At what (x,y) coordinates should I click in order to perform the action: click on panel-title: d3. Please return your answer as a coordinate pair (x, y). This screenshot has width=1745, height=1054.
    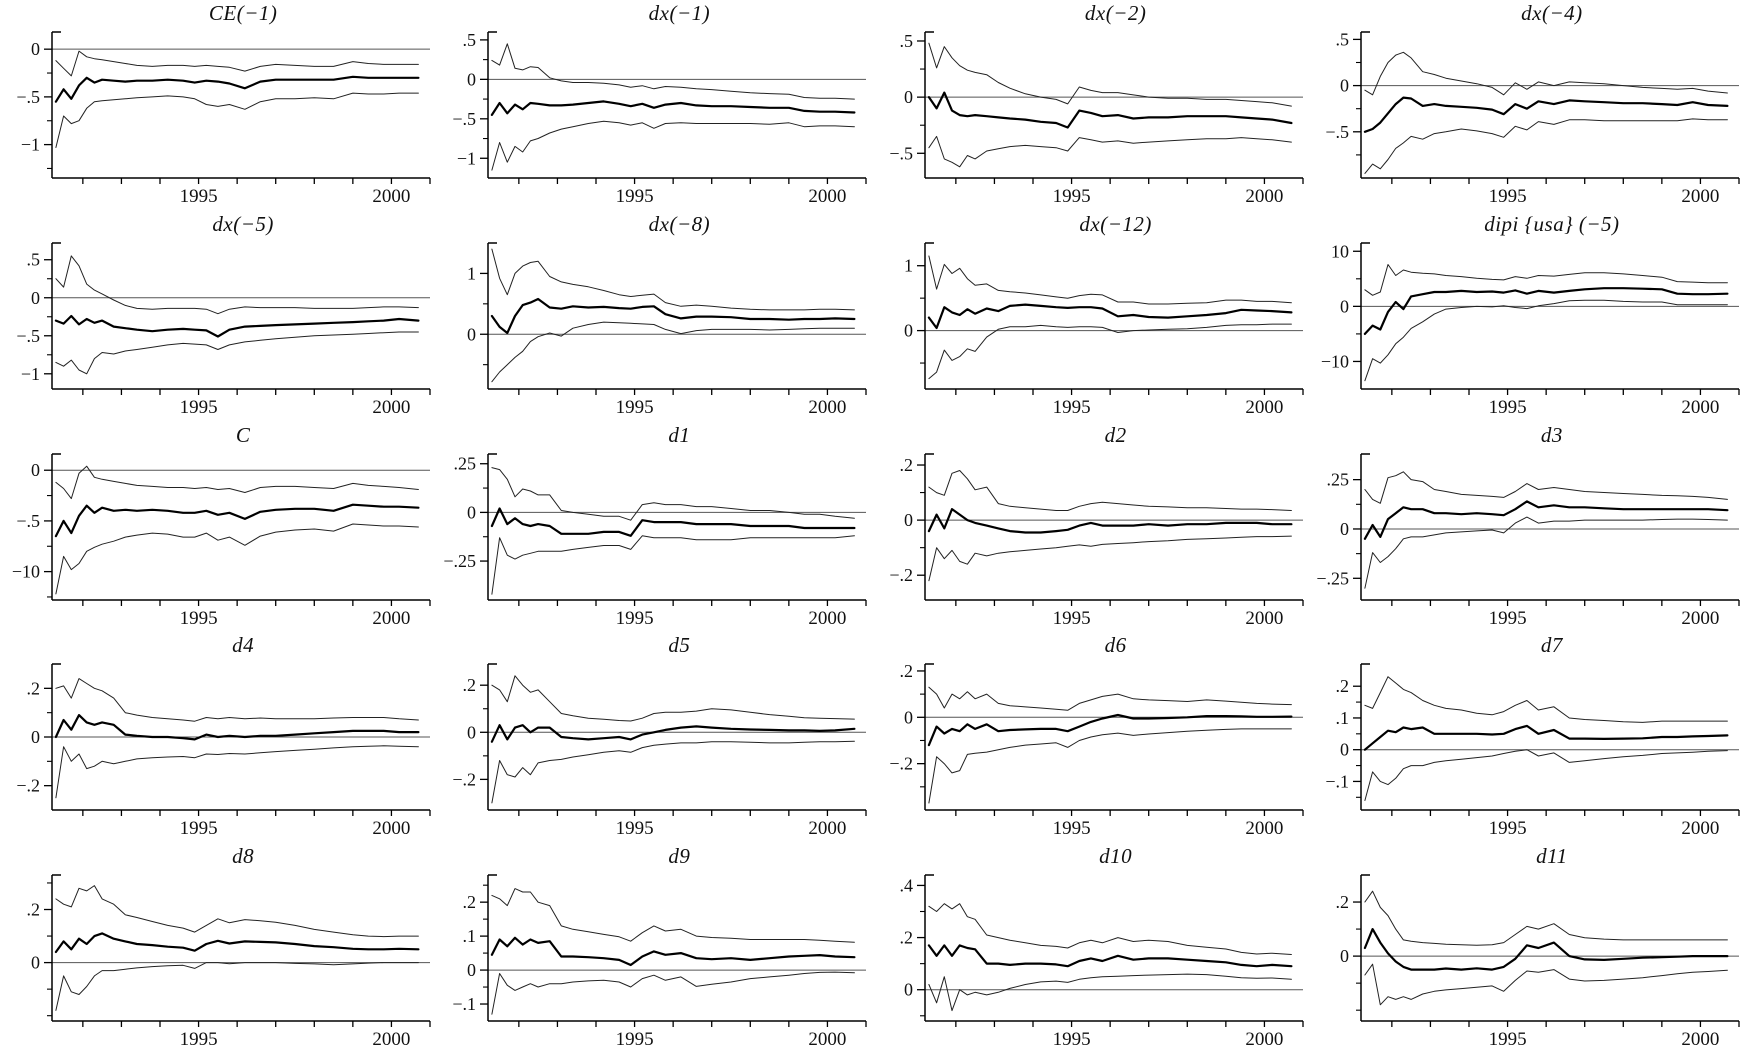
    Looking at the image, I should click on (1551, 434).